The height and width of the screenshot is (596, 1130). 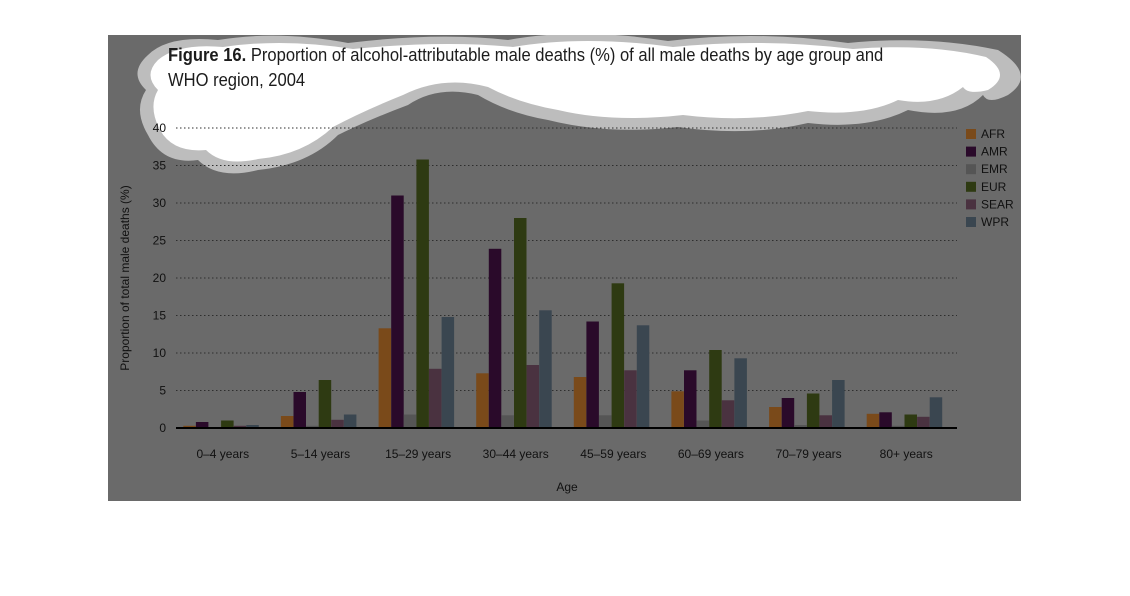 What do you see at coordinates (418, 454) in the screenshot?
I see `x-tick-label: 15–29 years` at bounding box center [418, 454].